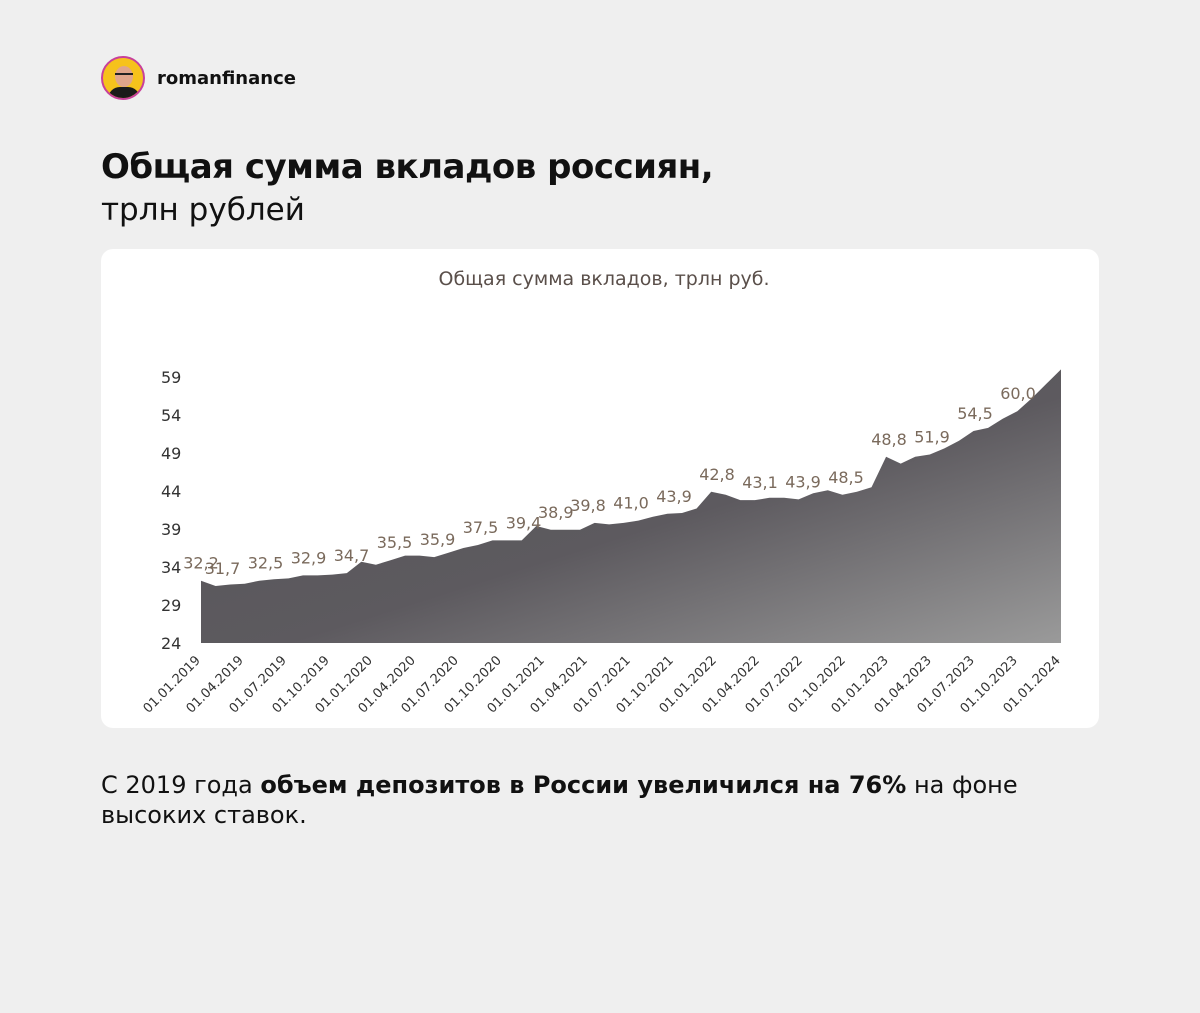 This screenshot has height=1013, width=1200. I want to click on chart-title: Общая сумма вкладов, трлн руб., so click(603, 279).